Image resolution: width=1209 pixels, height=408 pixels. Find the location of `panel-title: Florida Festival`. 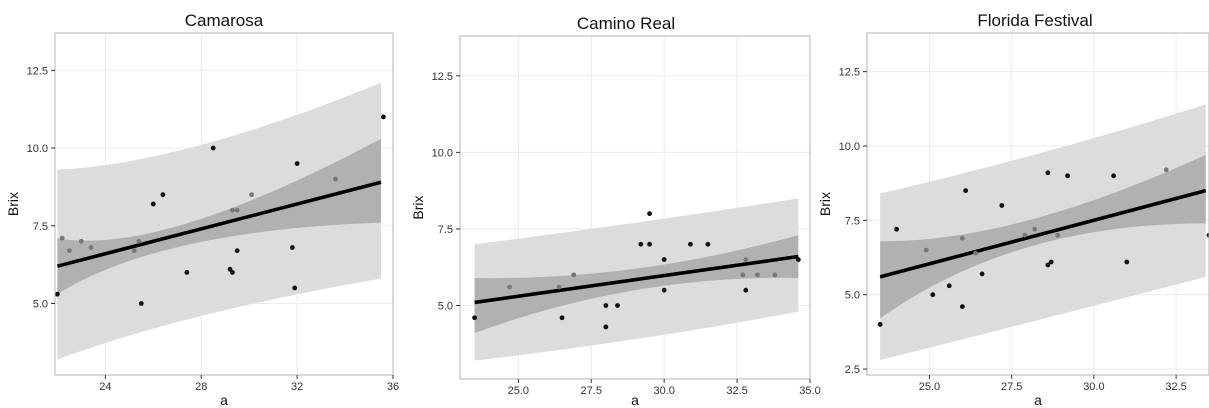

panel-title: Florida Festival is located at coordinates (1034, 20).